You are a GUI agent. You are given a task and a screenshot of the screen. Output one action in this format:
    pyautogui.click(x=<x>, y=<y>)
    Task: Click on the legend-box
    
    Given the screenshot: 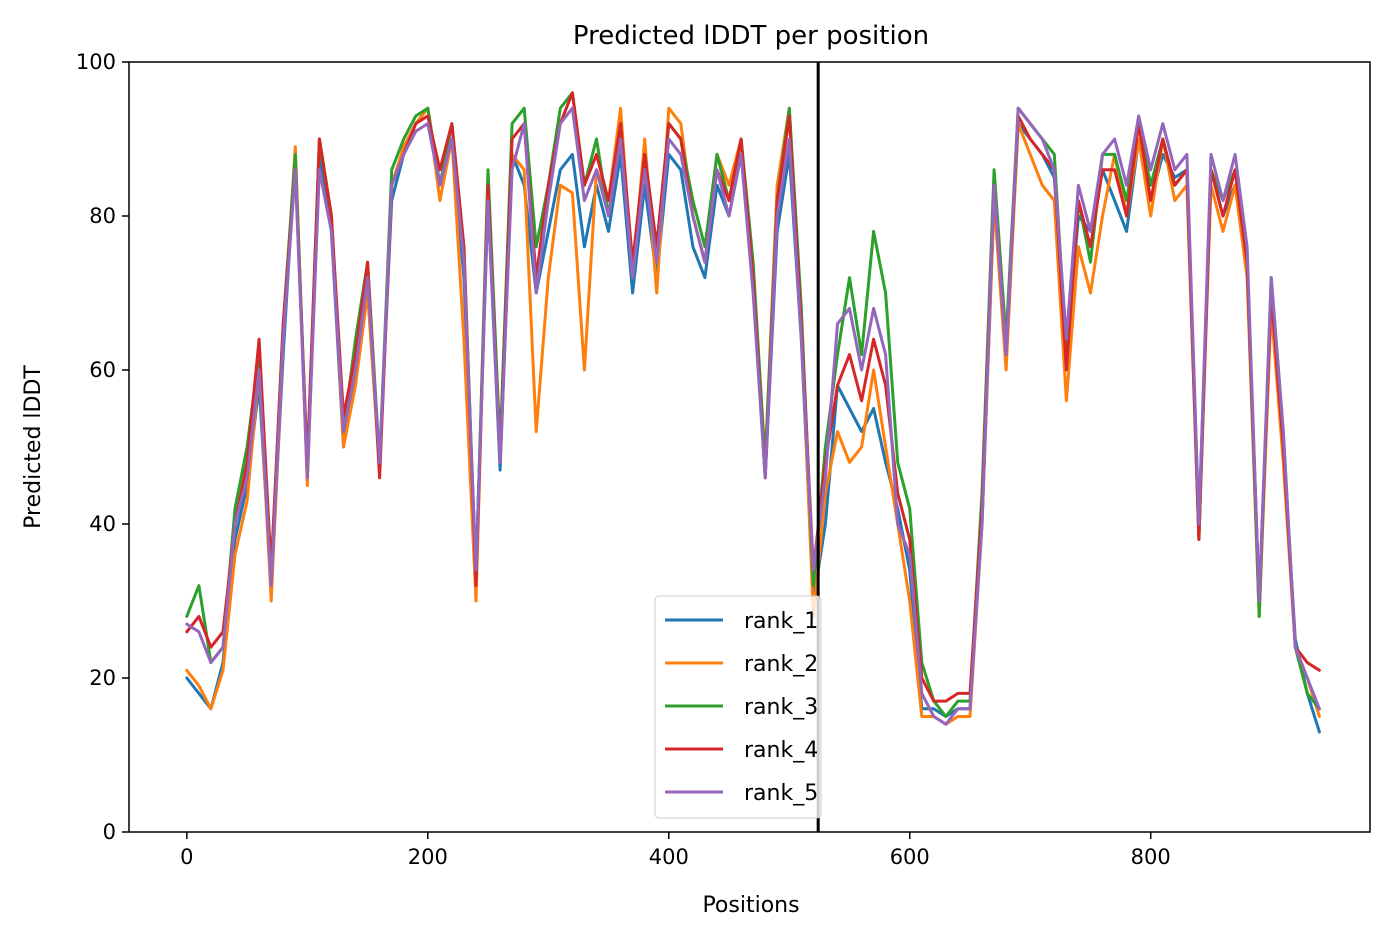 What is the action you would take?
    pyautogui.click(x=738, y=707)
    